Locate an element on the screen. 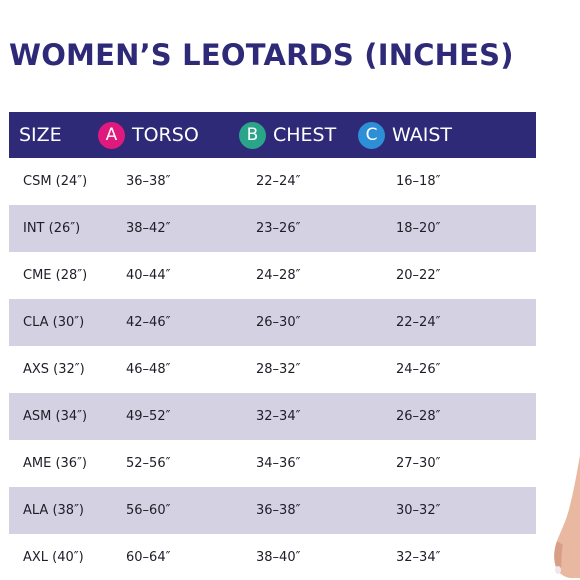 This screenshot has width=580, height=580. cell-waist: 30–32″ is located at coordinates (418, 510).